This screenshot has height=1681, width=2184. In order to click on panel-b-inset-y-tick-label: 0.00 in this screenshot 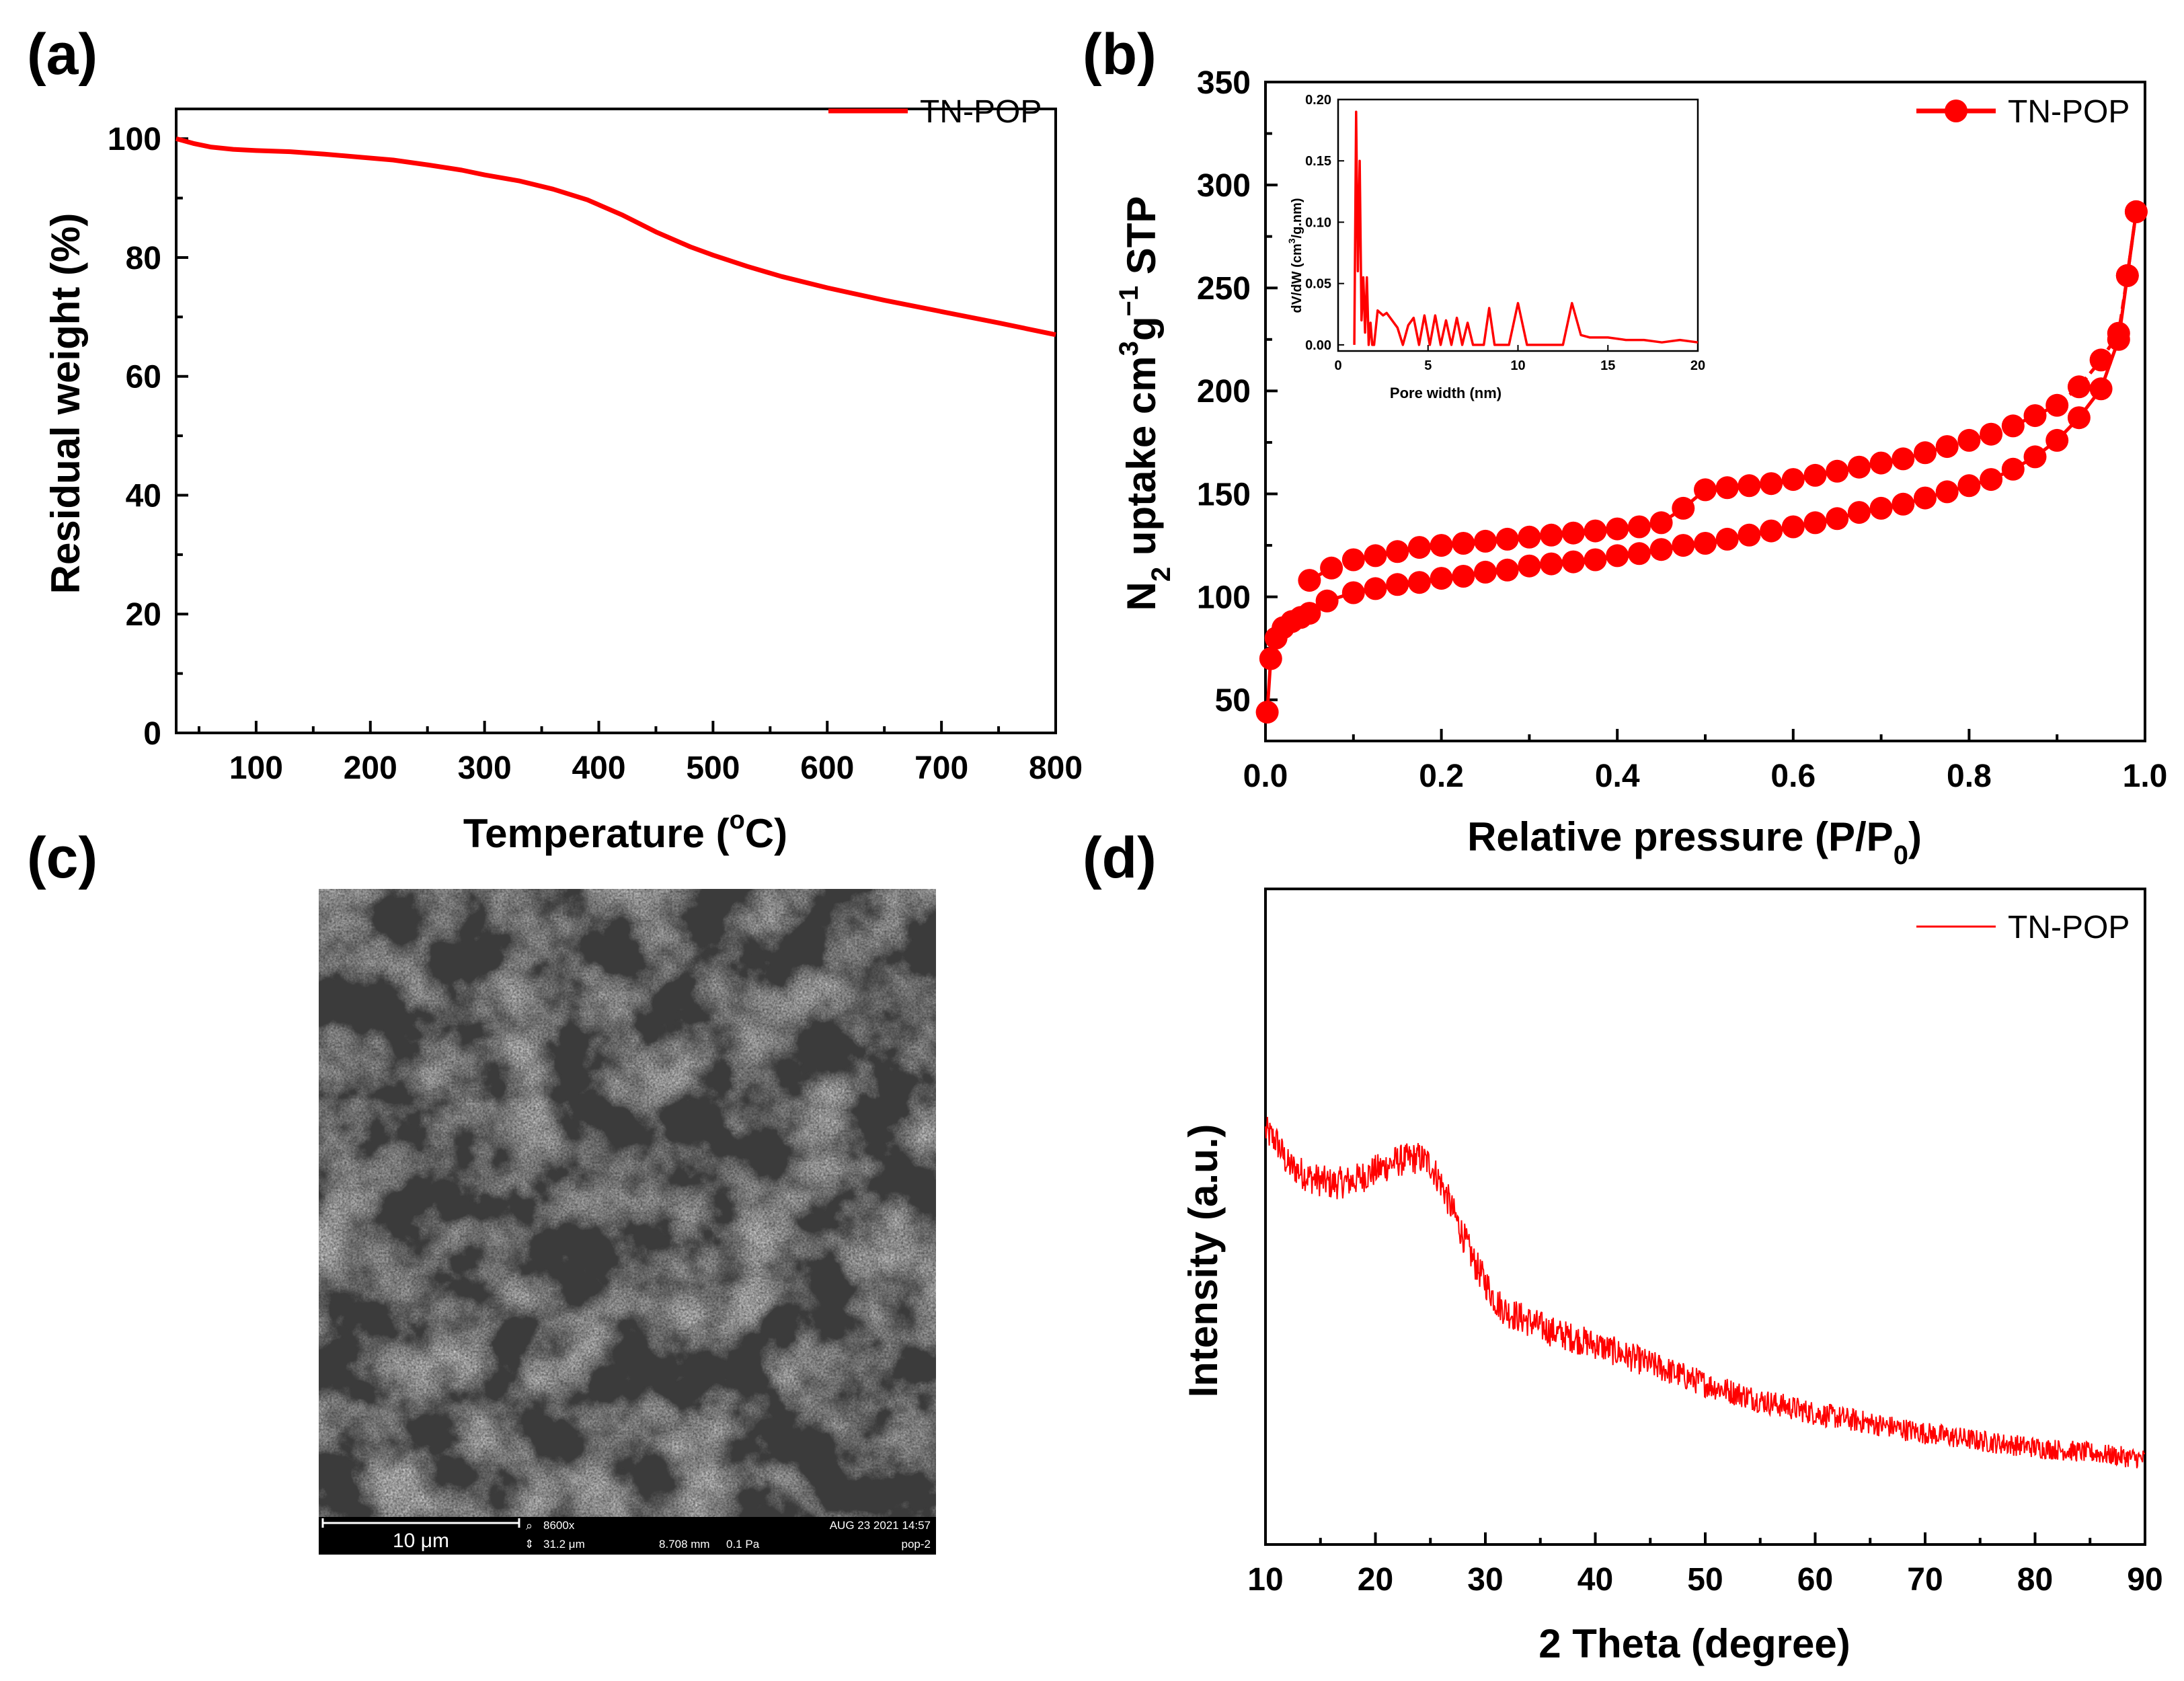, I will do `click(1318, 345)`.